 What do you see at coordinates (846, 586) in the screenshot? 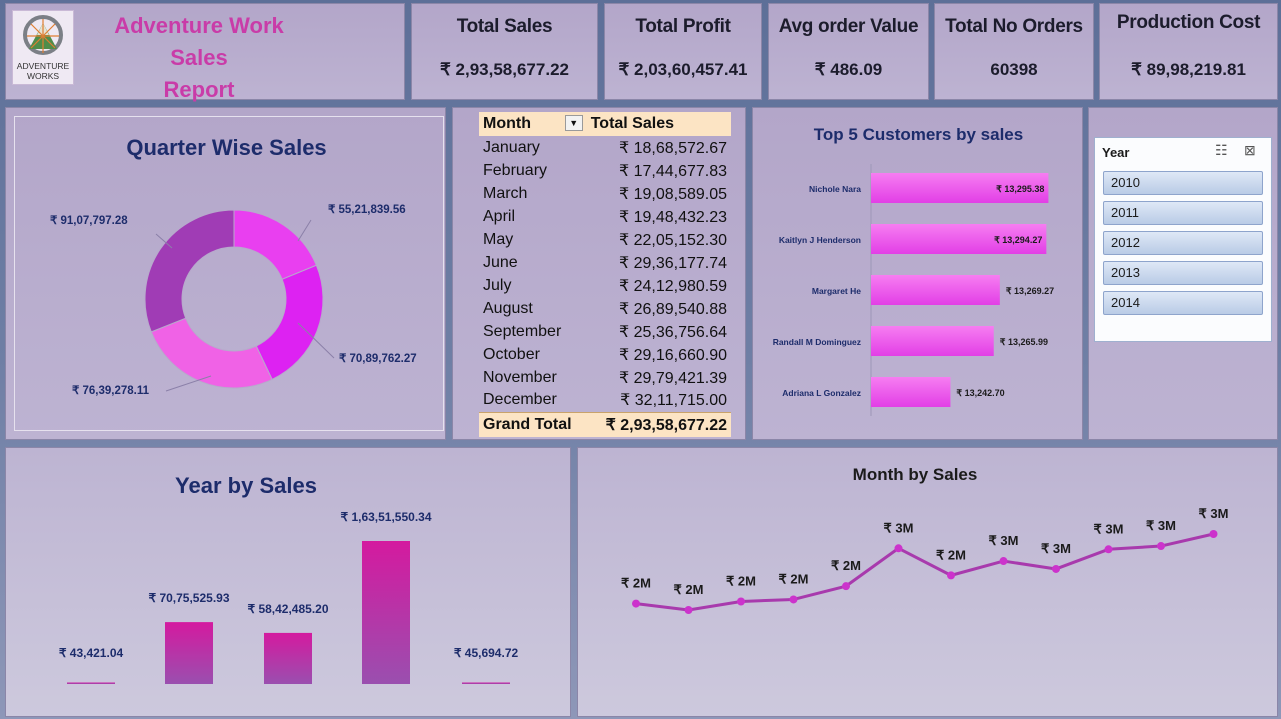
I see `month-point-may` at bounding box center [846, 586].